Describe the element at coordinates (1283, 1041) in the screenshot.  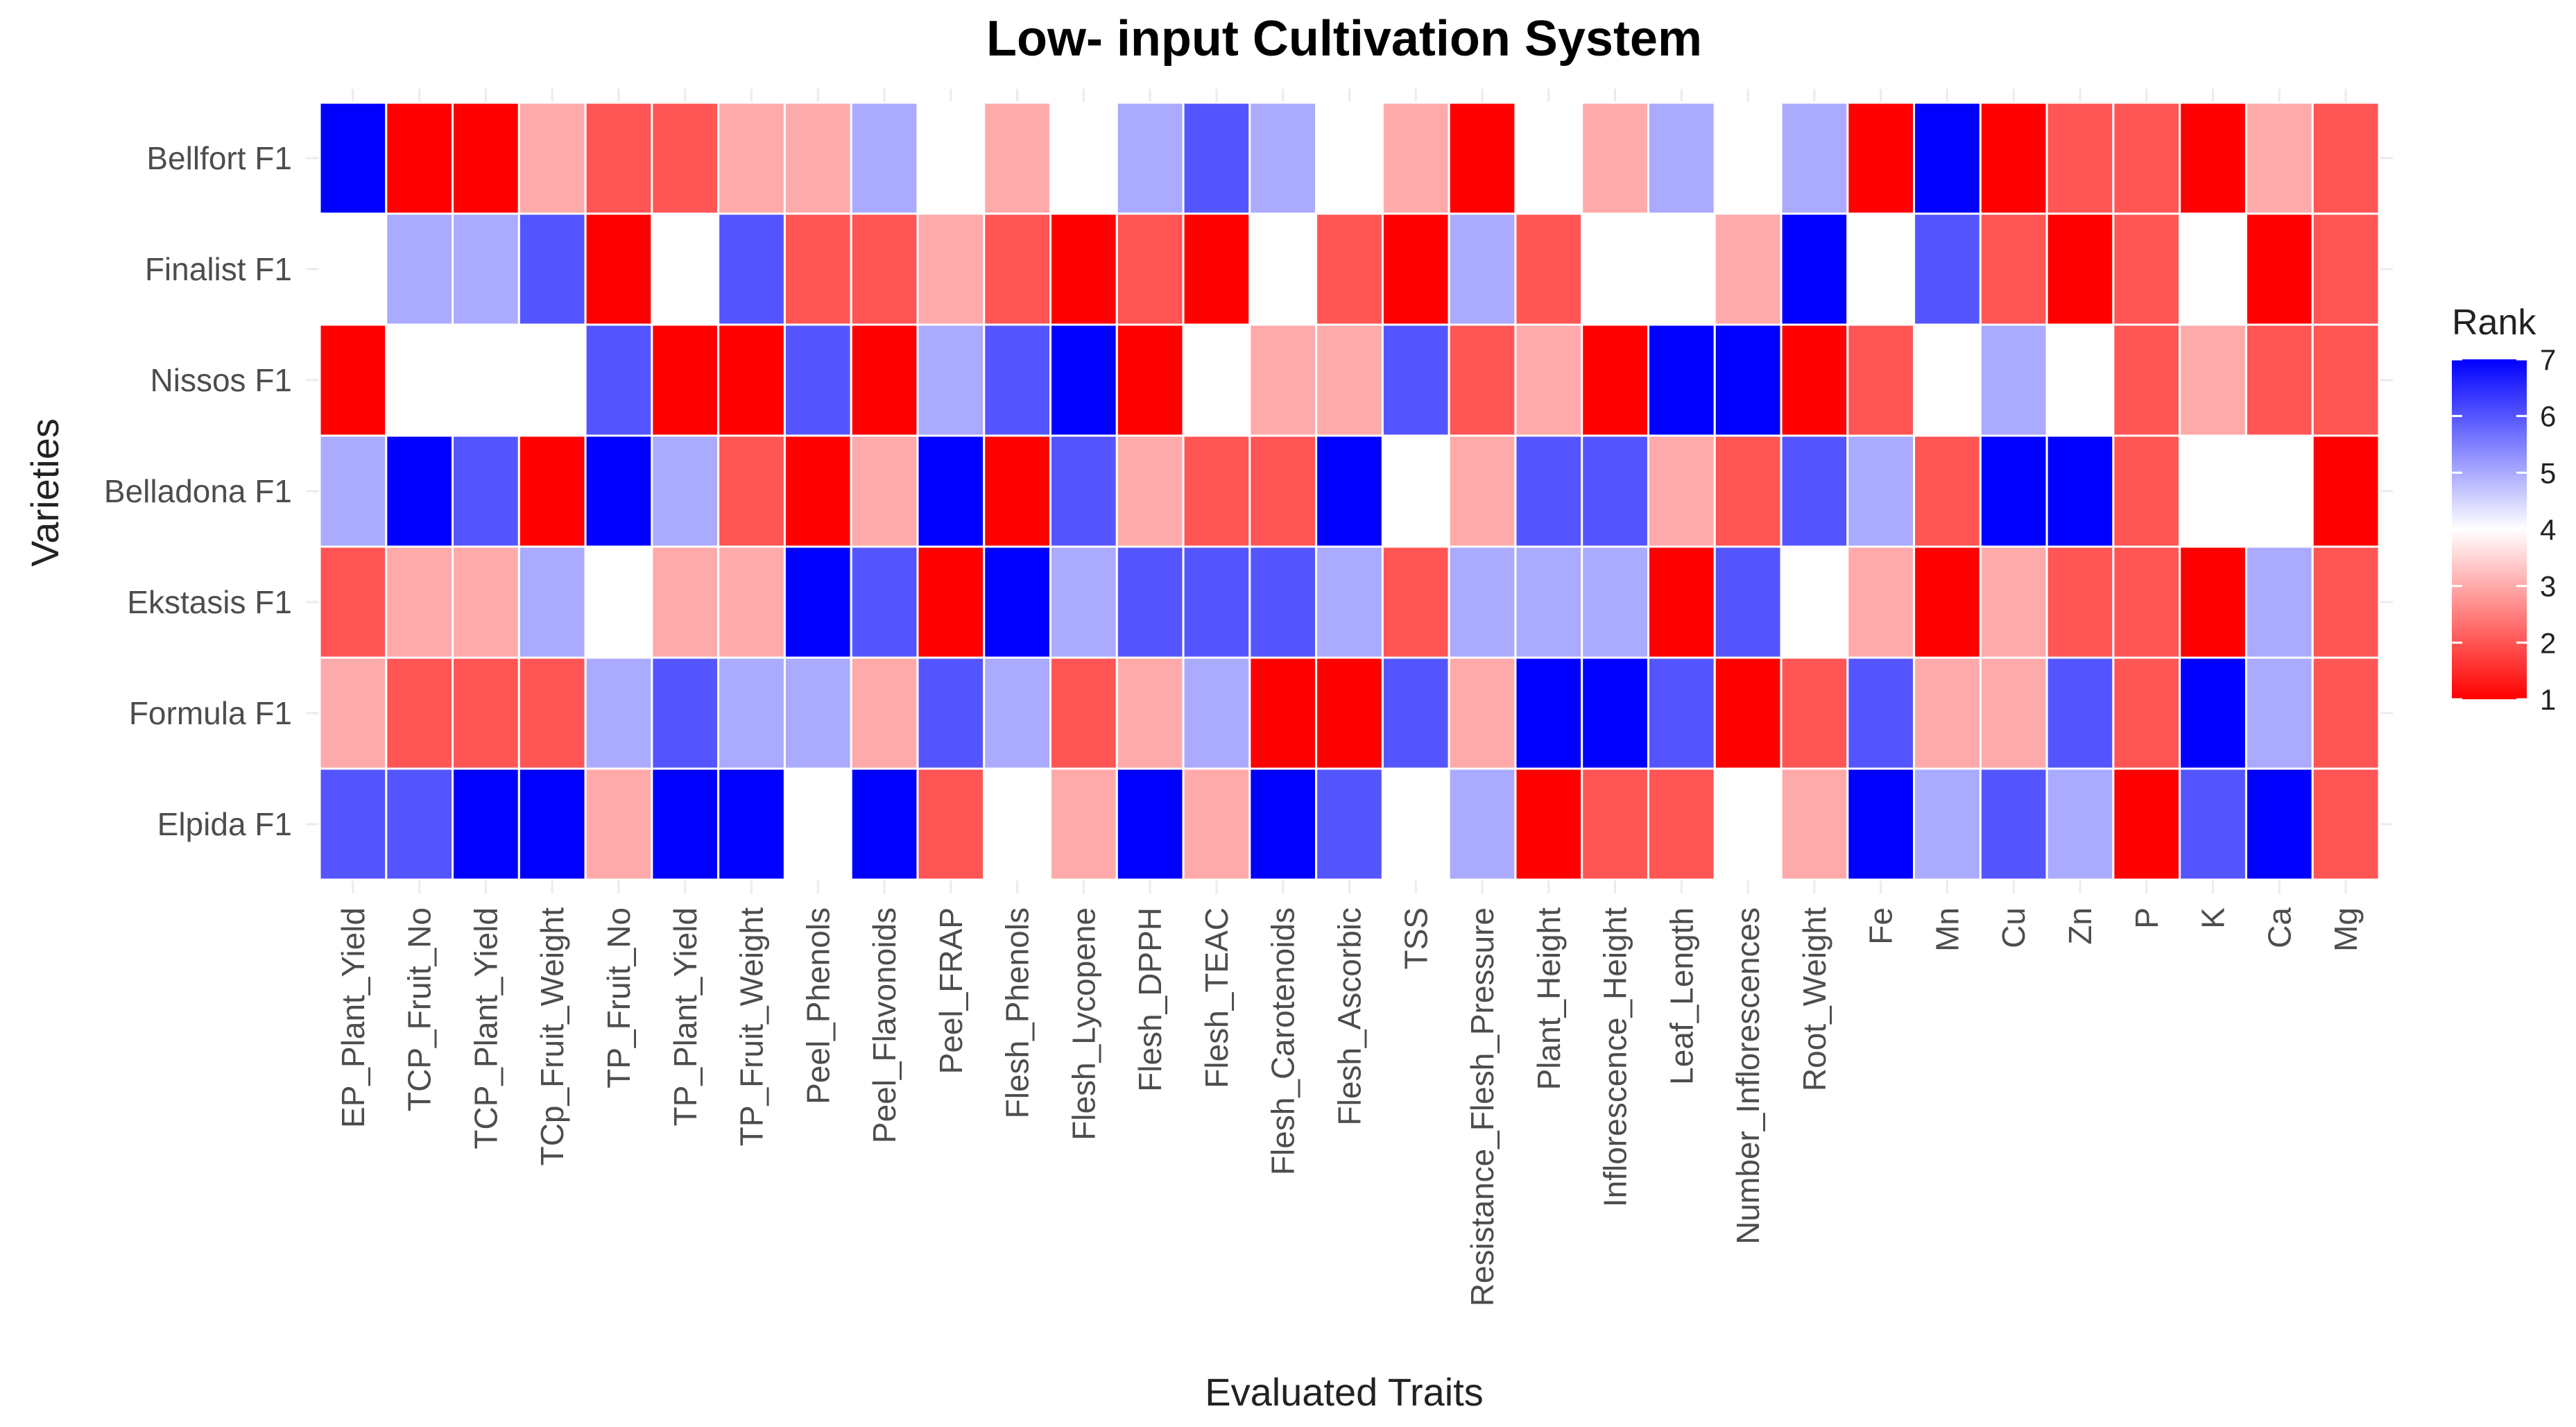
I see `x-tick-label: Flesh_Carotenoids` at that location.